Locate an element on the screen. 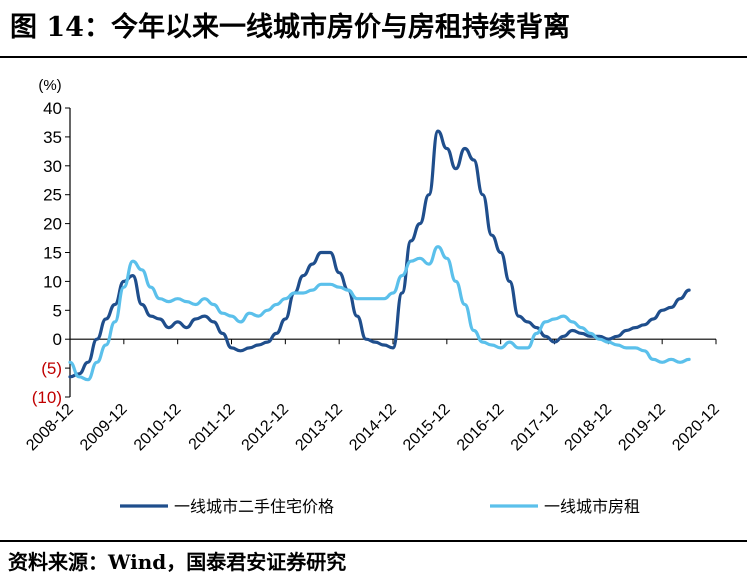 This screenshot has width=747, height=588. y-tick-label: 15 is located at coordinates (52, 253).